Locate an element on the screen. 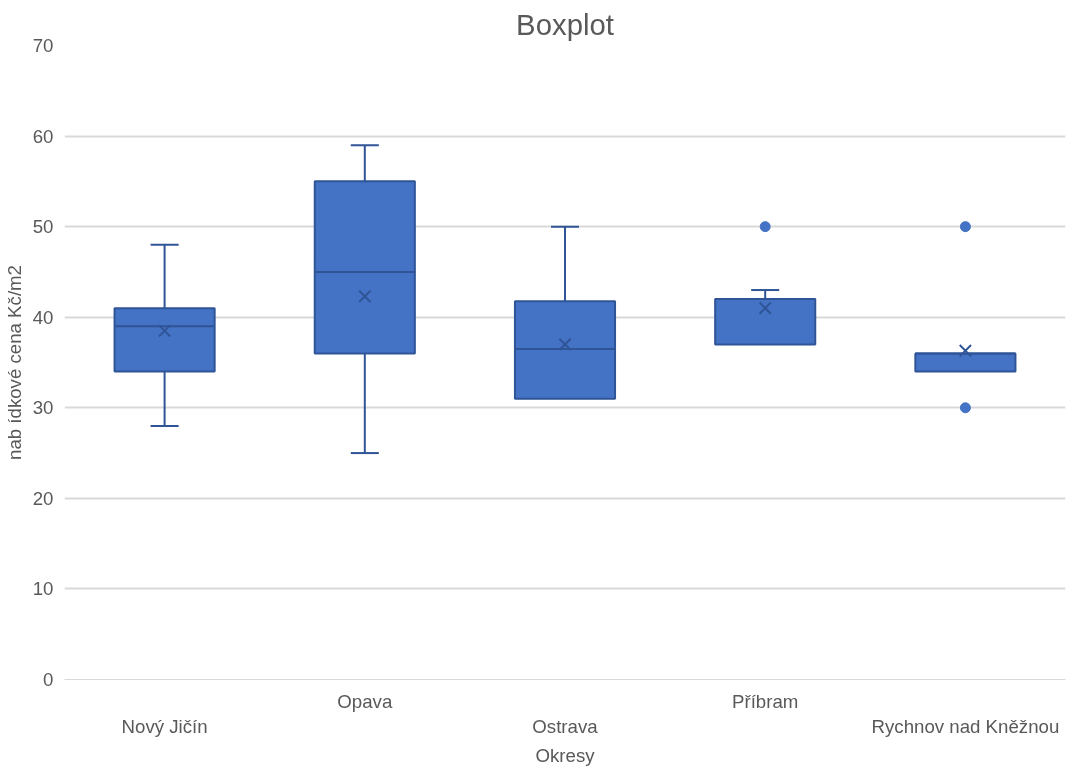  y-tick-label: 40 is located at coordinates (43, 317).